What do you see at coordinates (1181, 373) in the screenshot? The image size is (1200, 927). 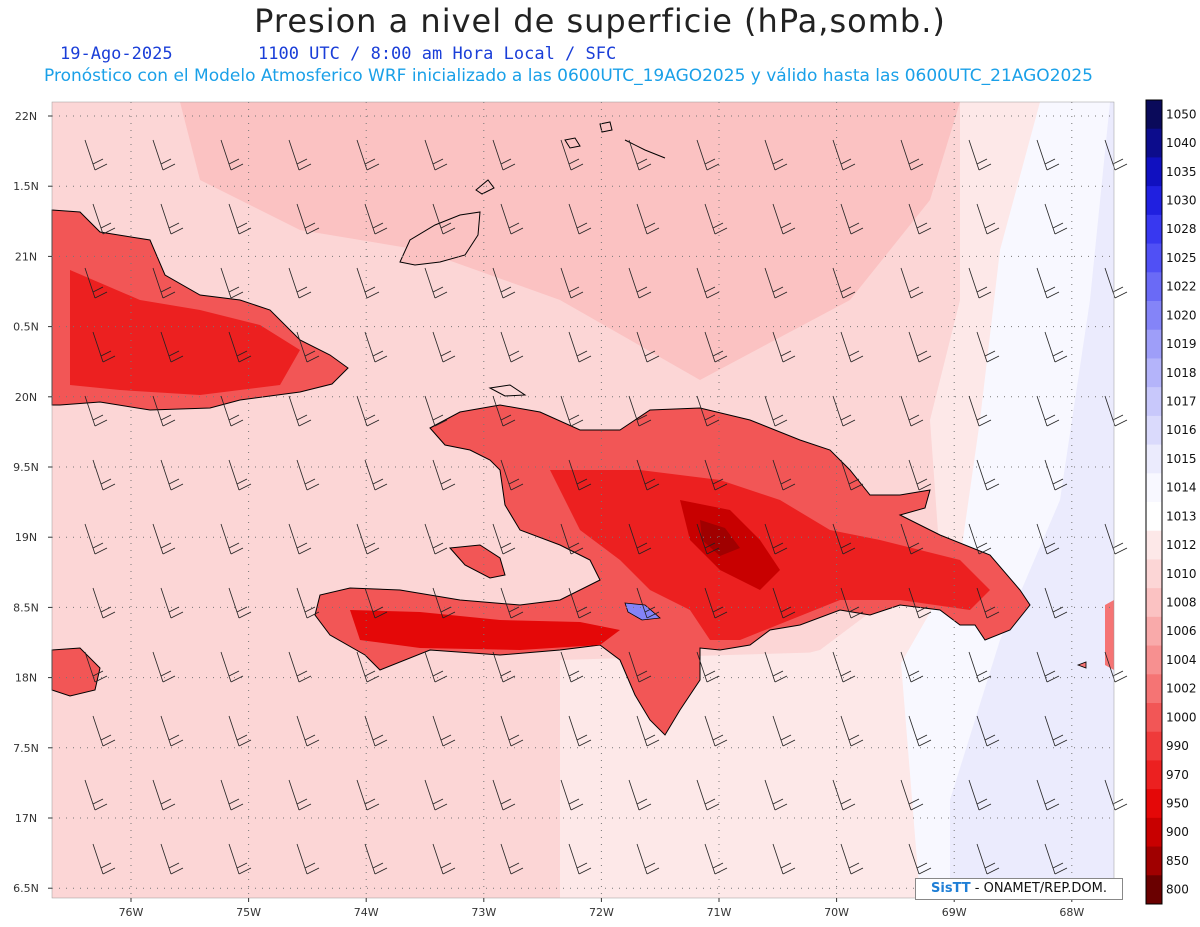 I see `colorbar-label: 1018` at bounding box center [1181, 373].